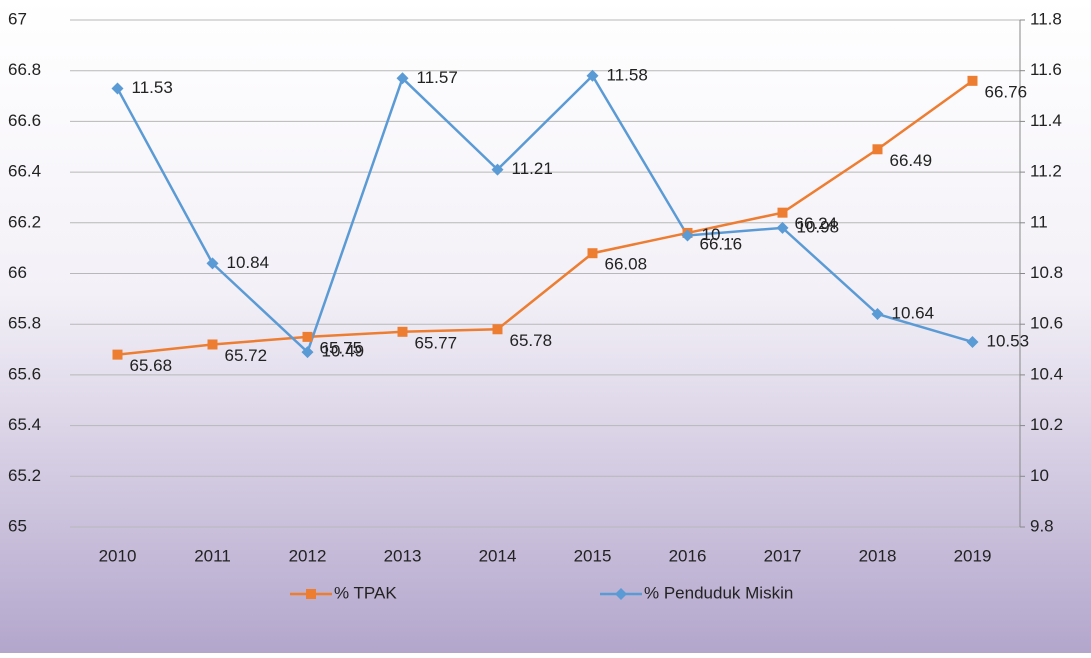 This screenshot has width=1091, height=658. I want to click on y-tick-label: 65.4, so click(24, 424).